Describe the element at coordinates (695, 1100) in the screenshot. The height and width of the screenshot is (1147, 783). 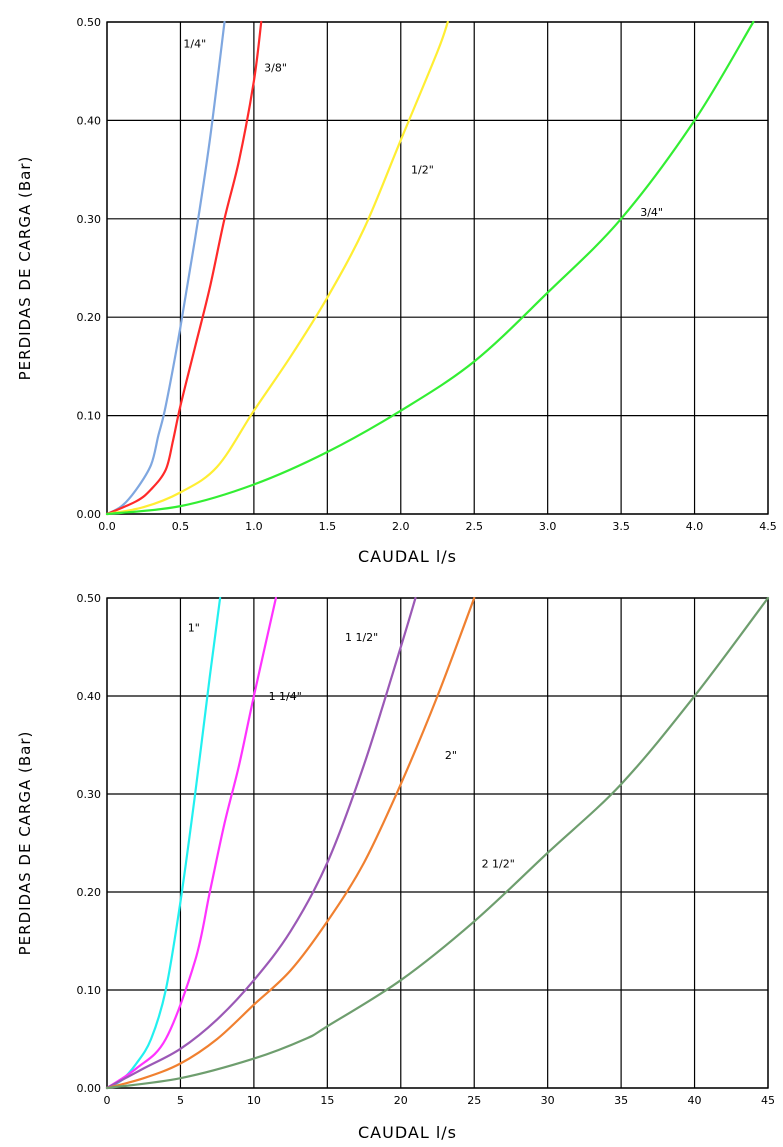
I see `x-tick-label: 40` at that location.